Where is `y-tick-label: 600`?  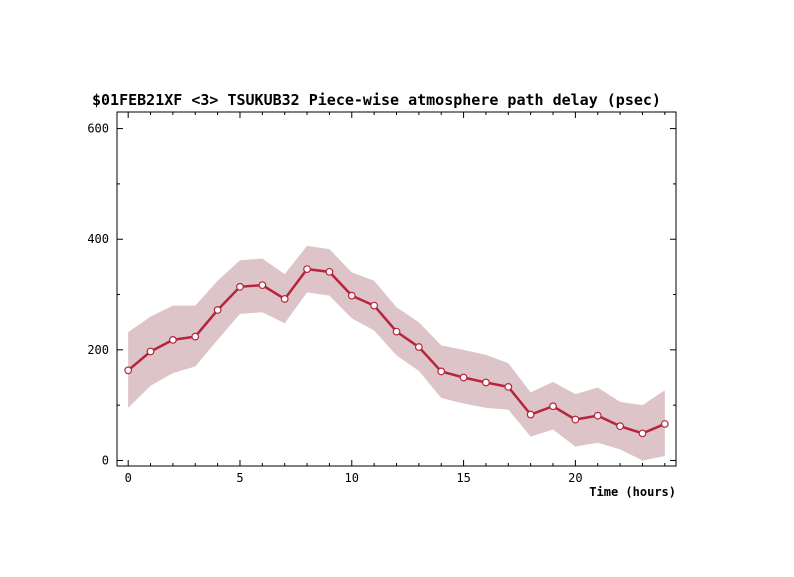 y-tick-label: 600 is located at coordinates (98, 129).